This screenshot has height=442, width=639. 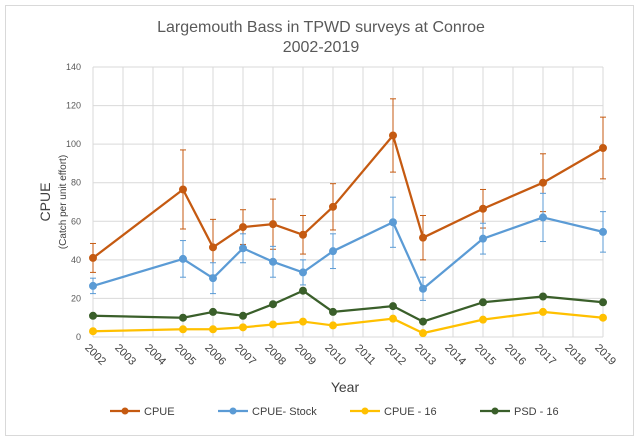 I want to click on x-tick-label: 2008, so click(x=275, y=355).